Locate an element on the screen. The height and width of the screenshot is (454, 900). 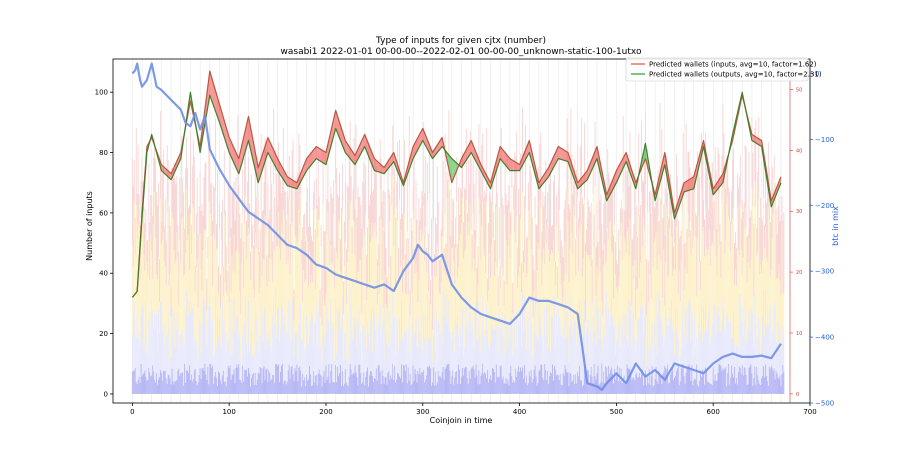
y2-tick-label: 20 is located at coordinates (799, 273).